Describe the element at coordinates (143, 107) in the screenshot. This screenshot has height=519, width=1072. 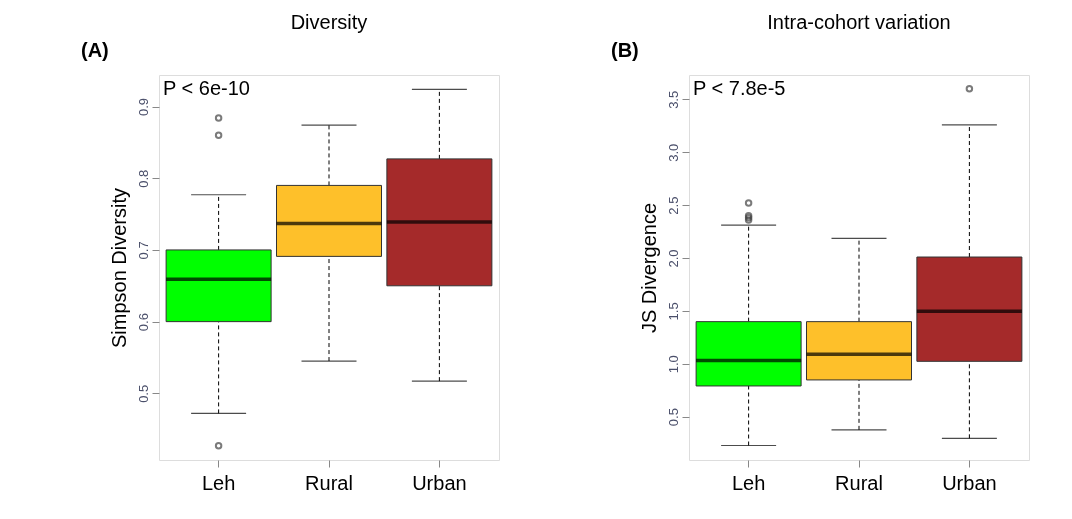
I see `y-tick-label: 0.9` at that location.